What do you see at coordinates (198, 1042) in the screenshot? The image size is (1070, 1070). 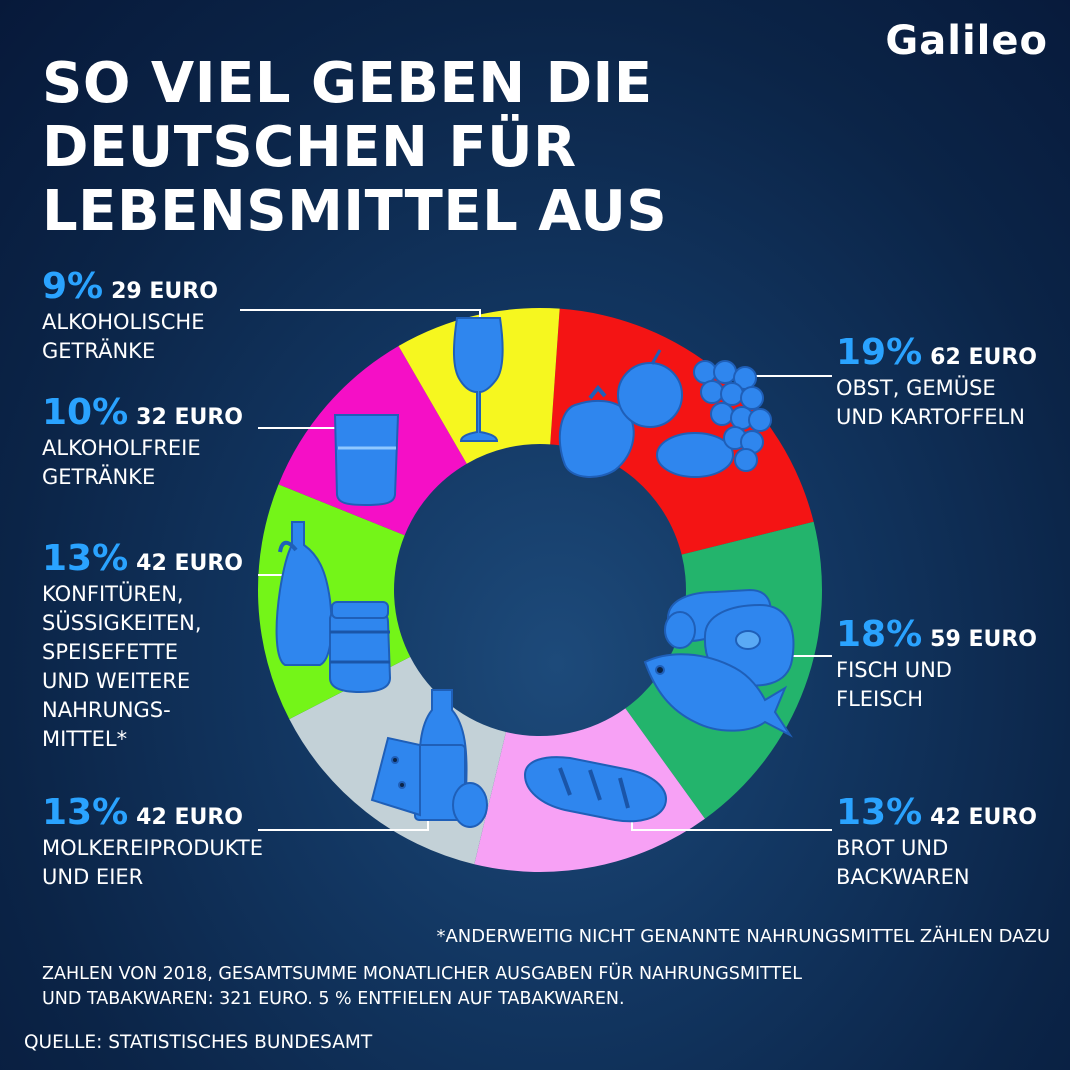 I see `source-line: QUELLE: STATISTISCHES BUNDESAMT` at bounding box center [198, 1042].